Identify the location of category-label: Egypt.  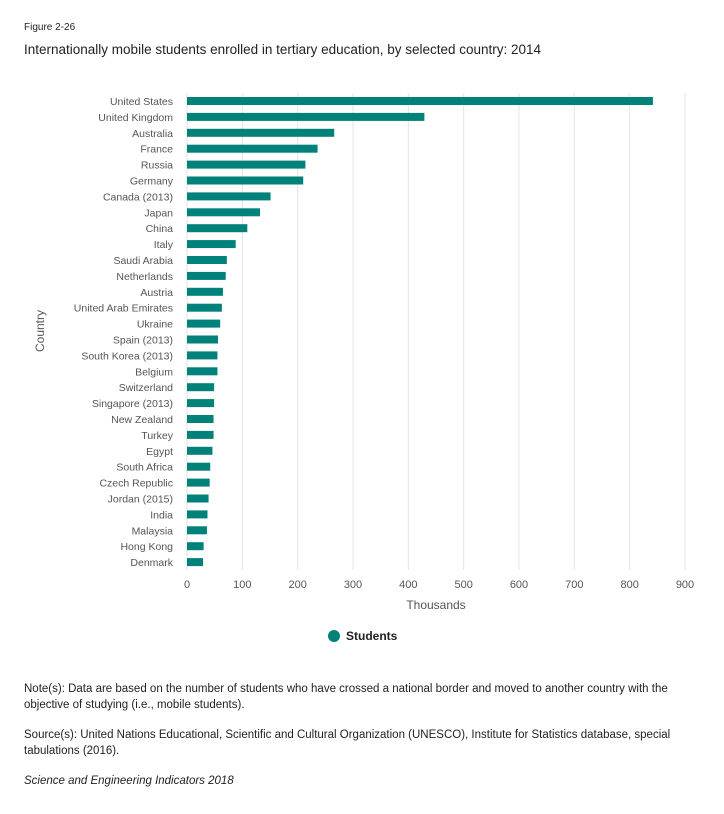
(159, 452).